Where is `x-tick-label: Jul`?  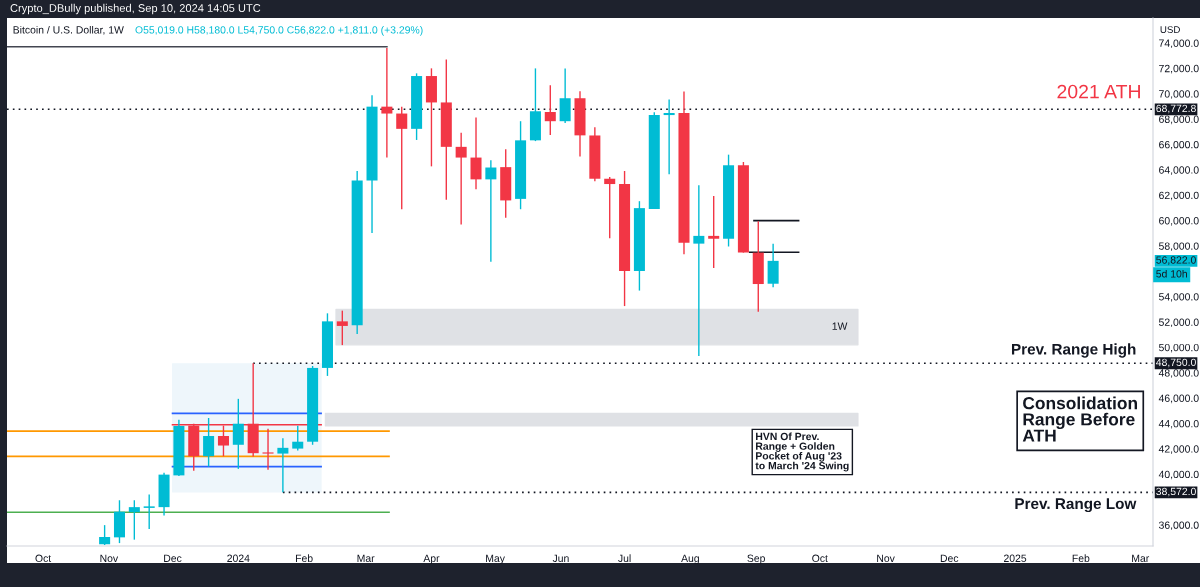
x-tick-label: Jul is located at coordinates (624, 558).